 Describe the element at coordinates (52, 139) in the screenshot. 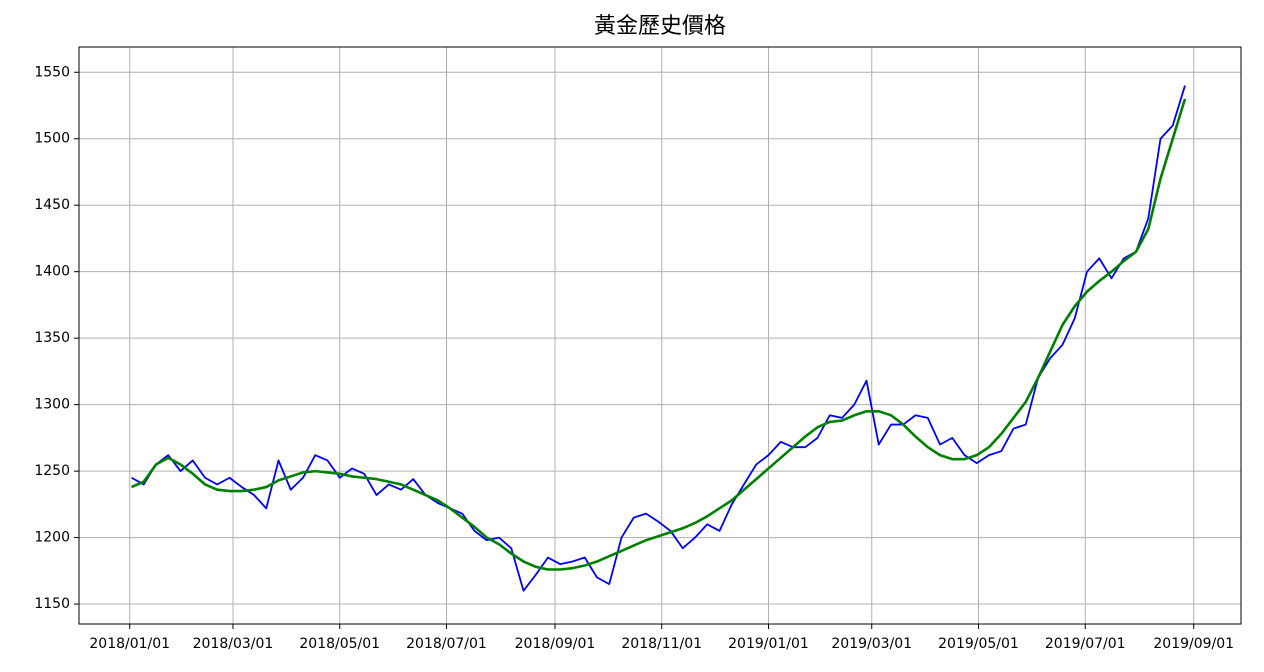

I see `y-tick-label: 1500` at that location.